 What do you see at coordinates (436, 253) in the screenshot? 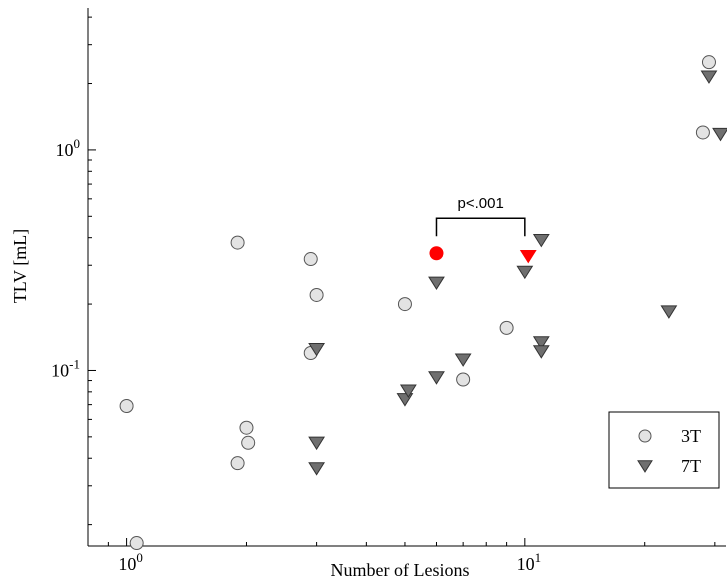
I see `highlighted-point-3t` at bounding box center [436, 253].